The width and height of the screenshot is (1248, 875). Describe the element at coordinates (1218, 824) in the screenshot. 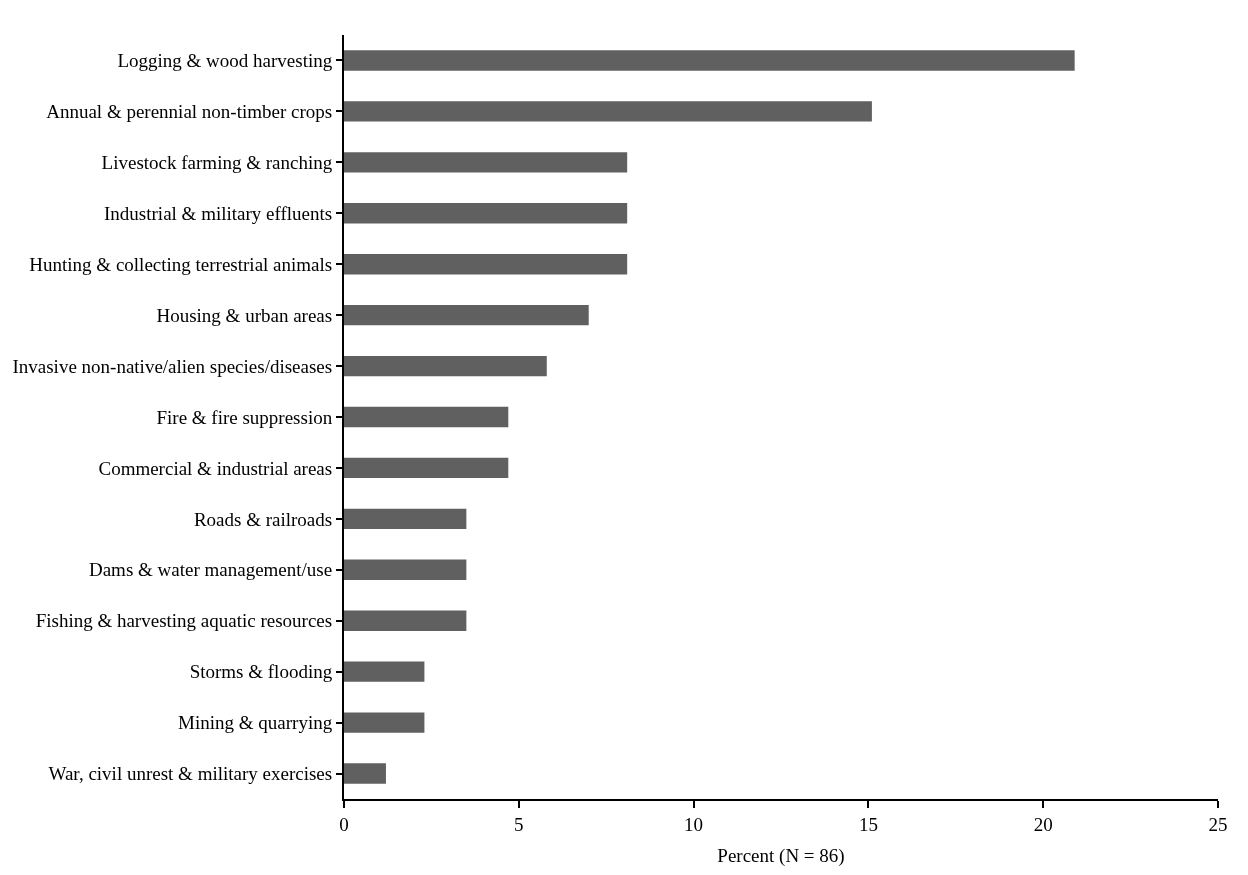

I see `x-tick-label: 25` at that location.